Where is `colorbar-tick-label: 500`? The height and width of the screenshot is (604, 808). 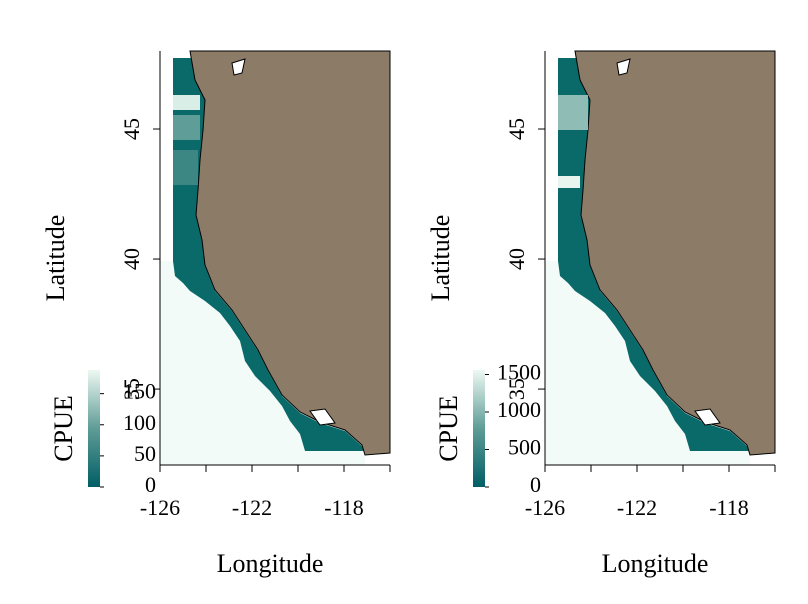
colorbar-tick-label: 500 is located at coordinates (524, 447).